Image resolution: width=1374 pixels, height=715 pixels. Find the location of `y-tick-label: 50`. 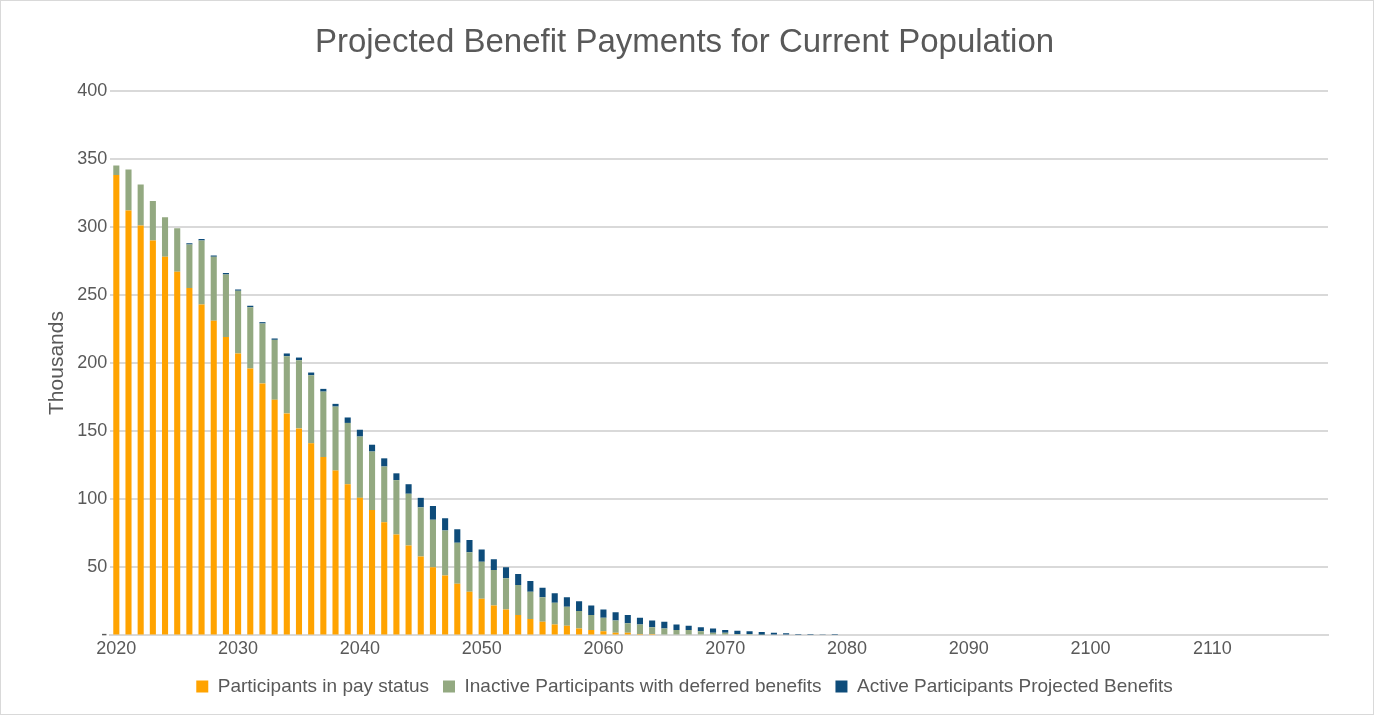

y-tick-label: 50 is located at coordinates (97, 566).